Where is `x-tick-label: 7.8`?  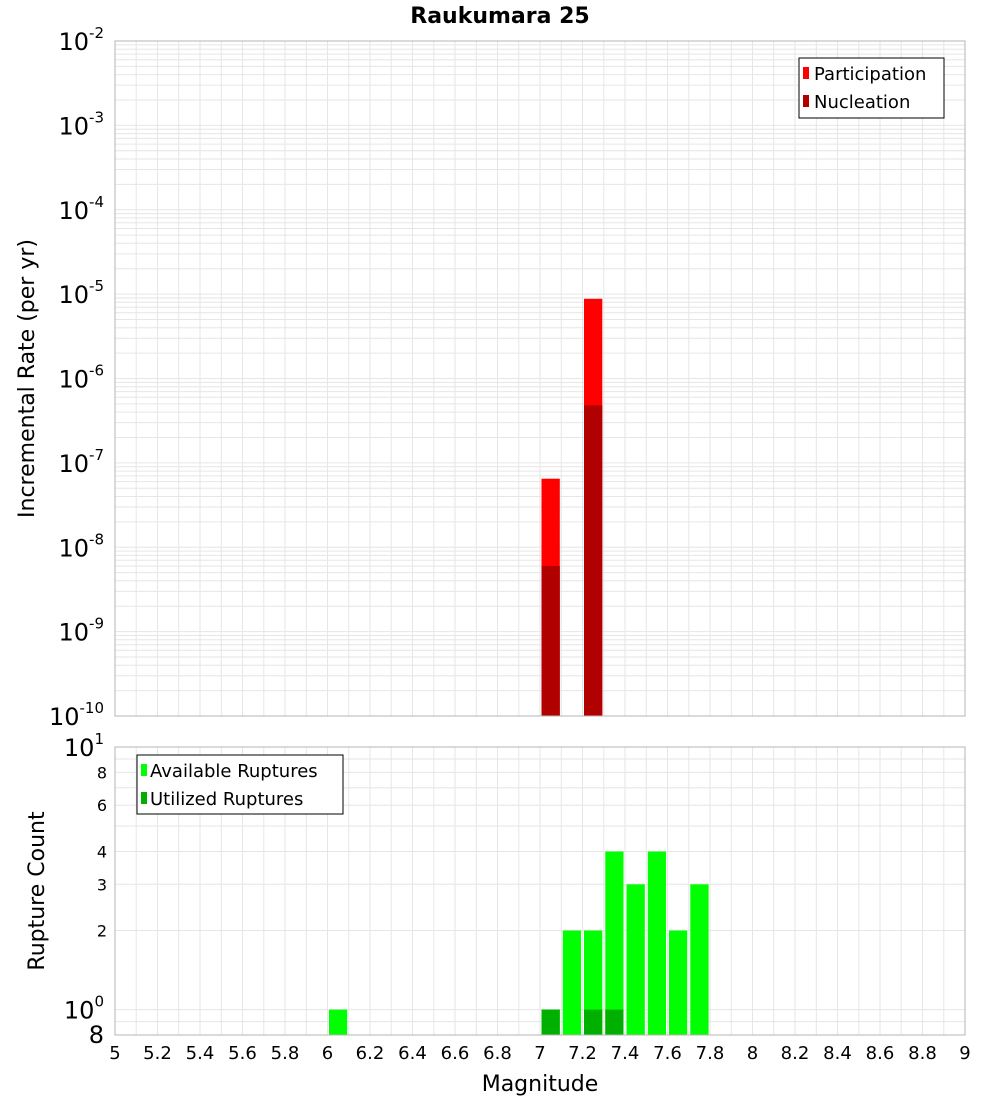
x-tick-label: 7.8 is located at coordinates (710, 1053).